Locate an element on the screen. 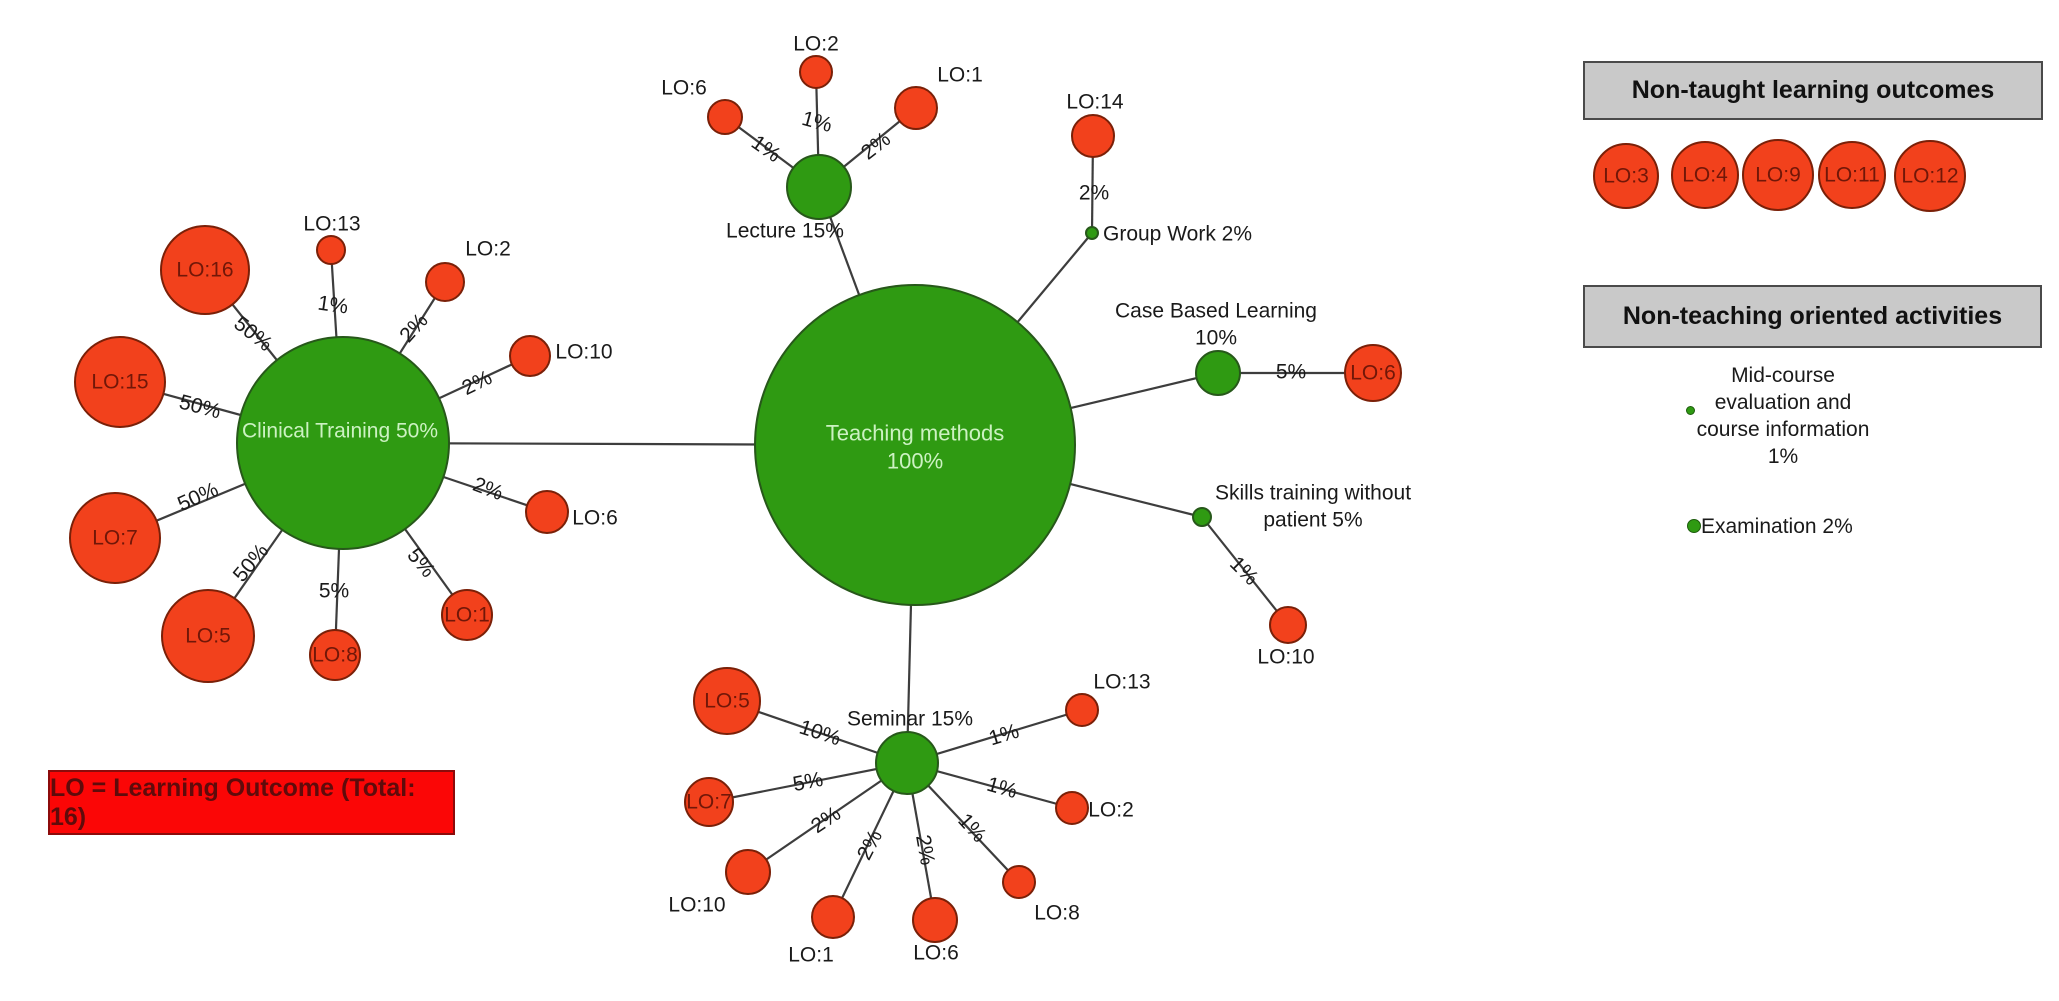 The height and width of the screenshot is (1001, 2059). edge-pct-label: 10% is located at coordinates (819, 733).